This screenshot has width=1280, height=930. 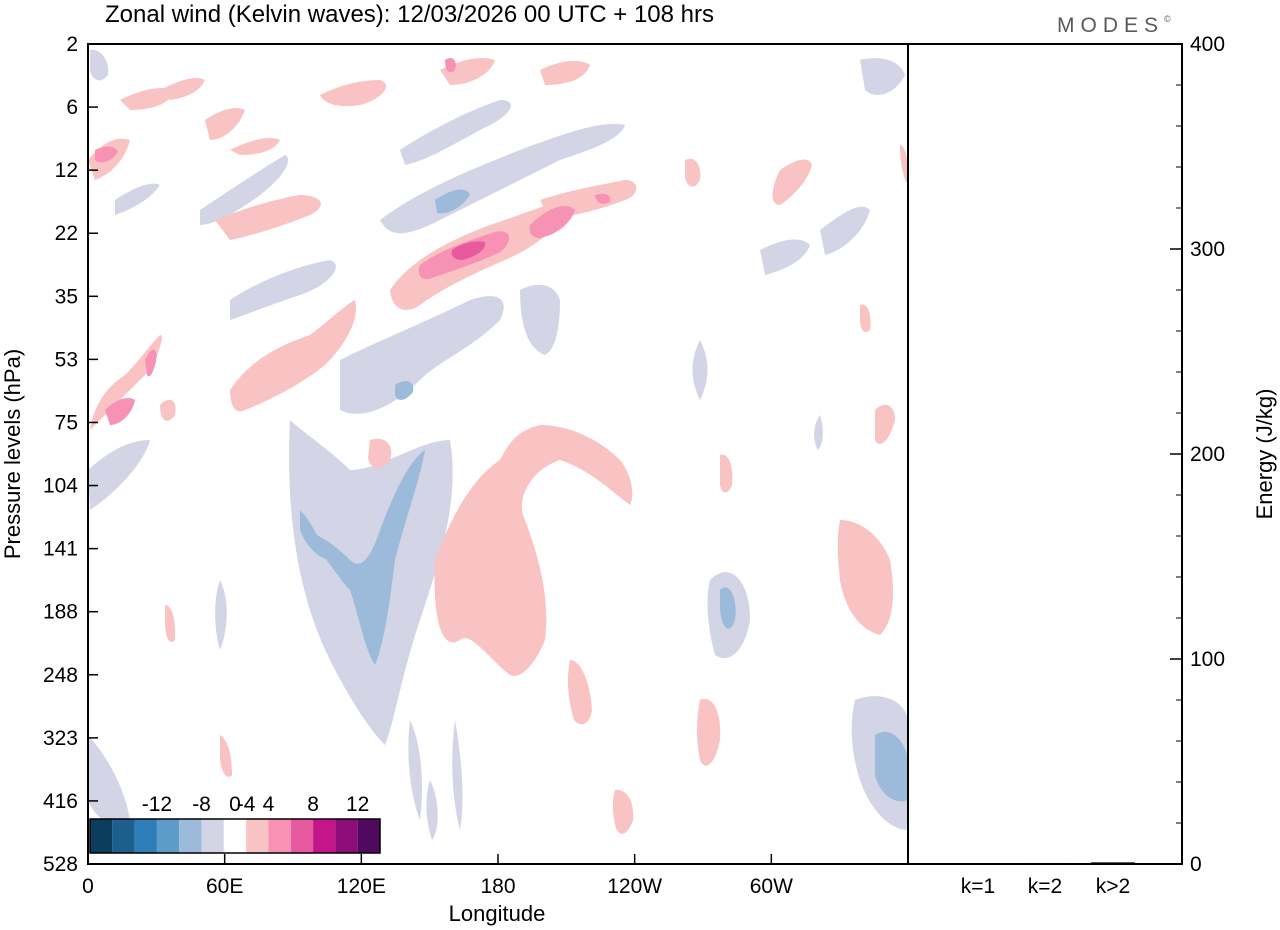 I want to click on energy-category-label: k=1, so click(x=978, y=886).